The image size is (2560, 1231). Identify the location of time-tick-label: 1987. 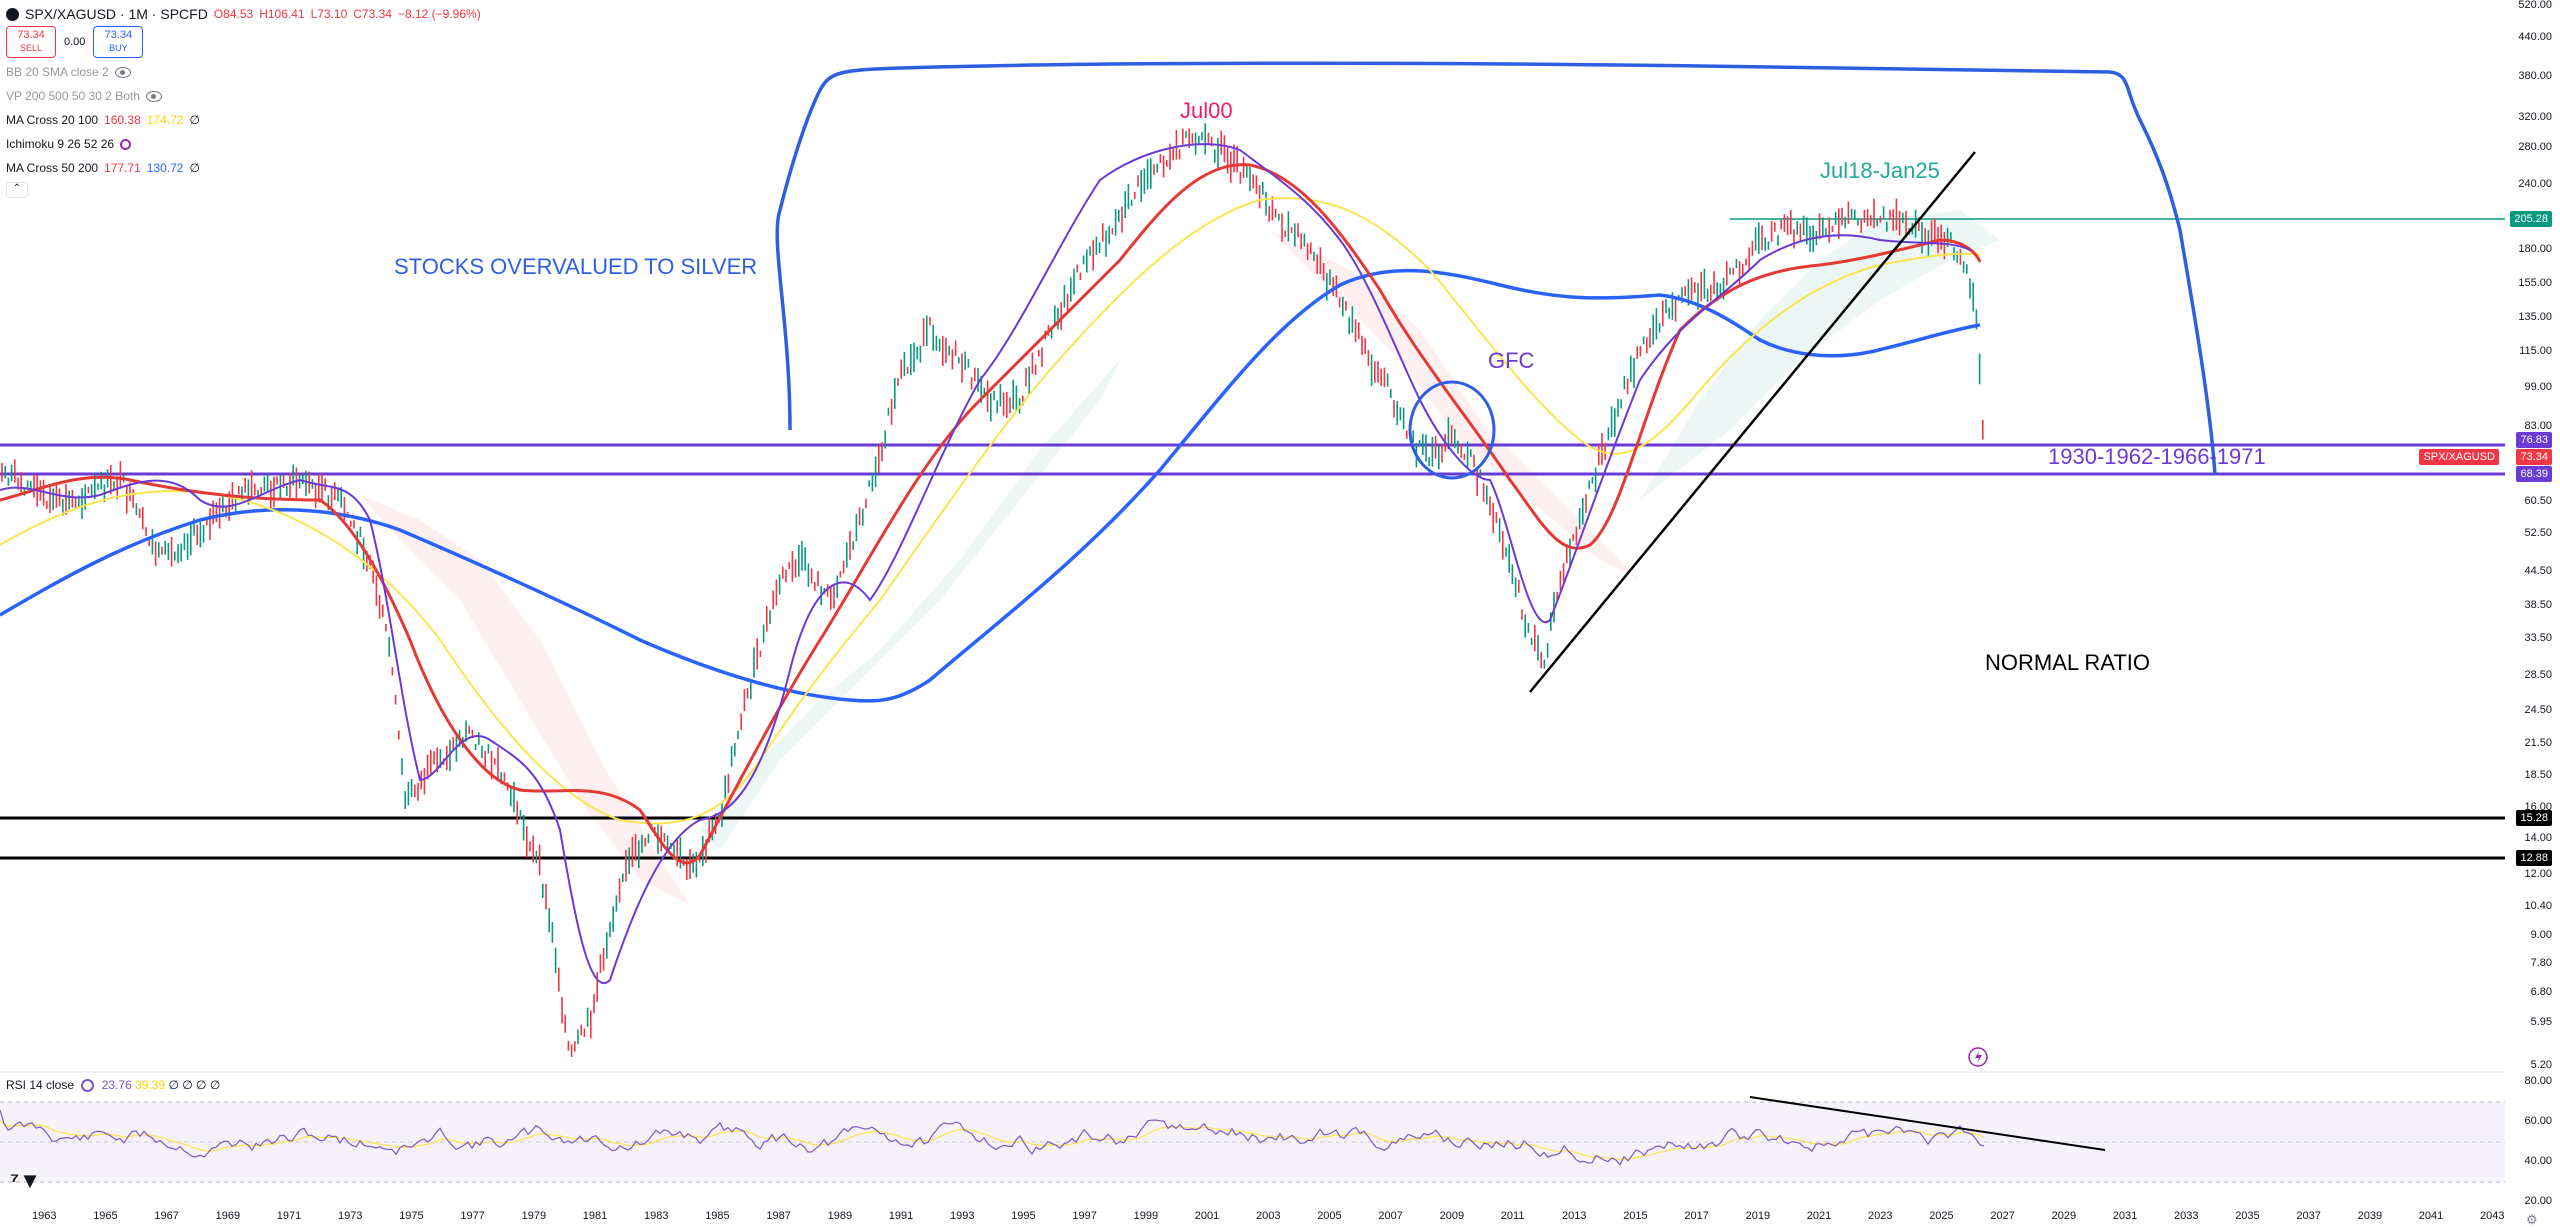
(778, 1216).